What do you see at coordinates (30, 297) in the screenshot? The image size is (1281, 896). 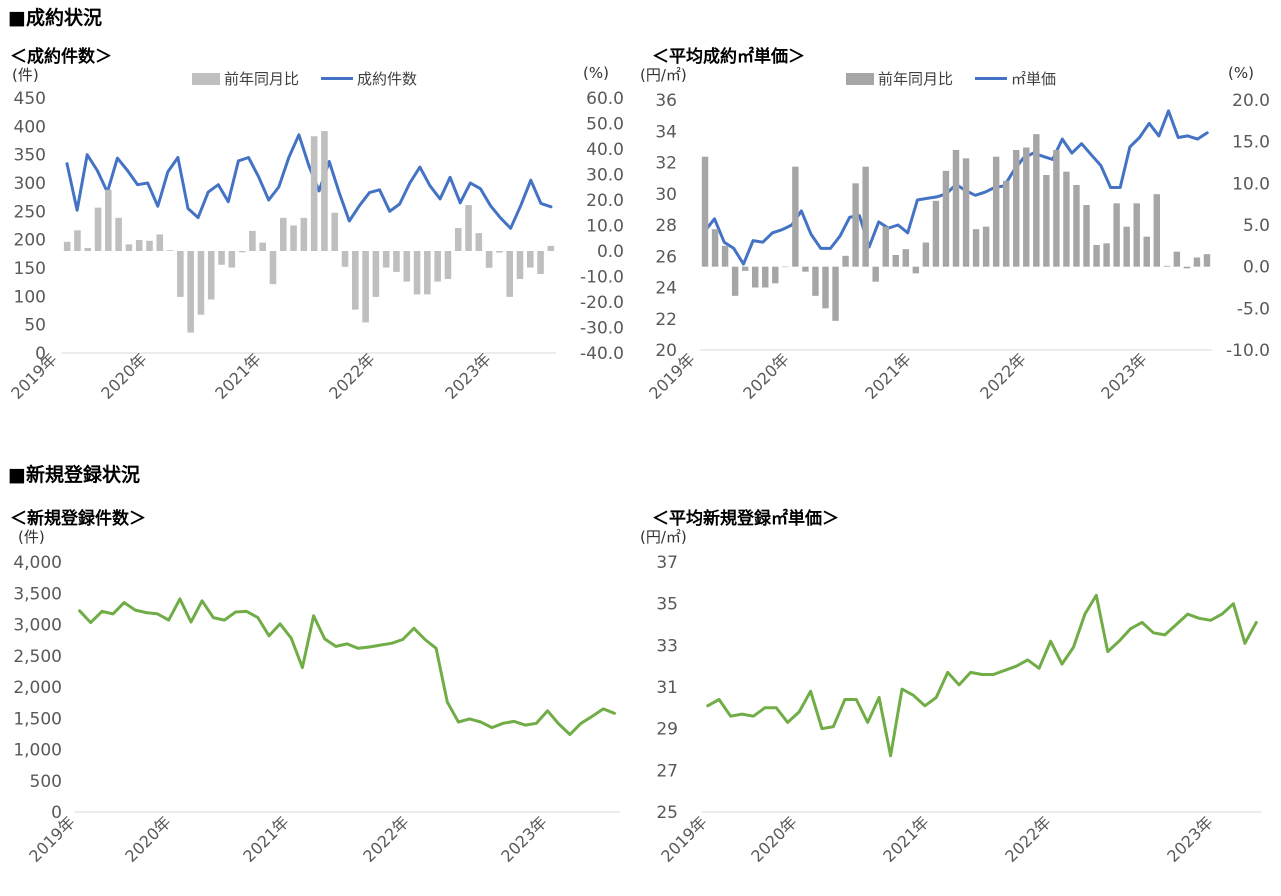 I see `chart1-y-tick-label: 100` at bounding box center [30, 297].